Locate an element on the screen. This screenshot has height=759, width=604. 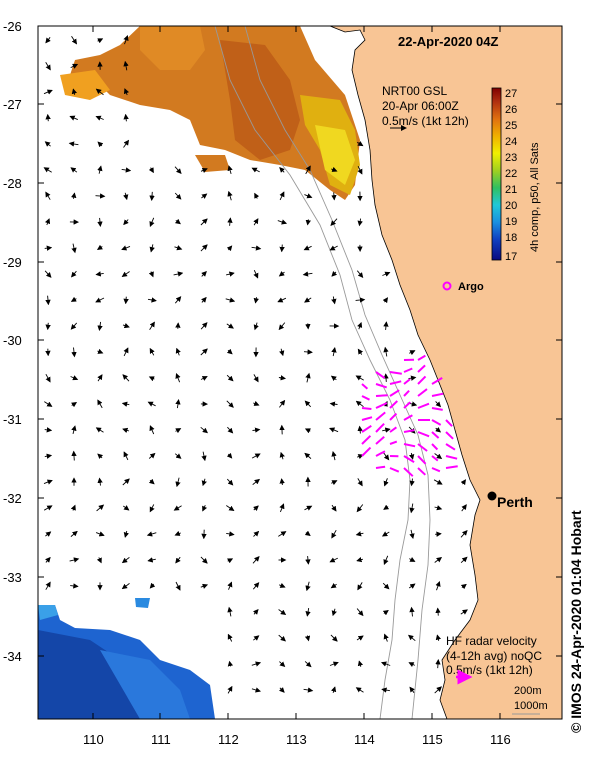
colorbar-tick: 22 is located at coordinates (511, 174).